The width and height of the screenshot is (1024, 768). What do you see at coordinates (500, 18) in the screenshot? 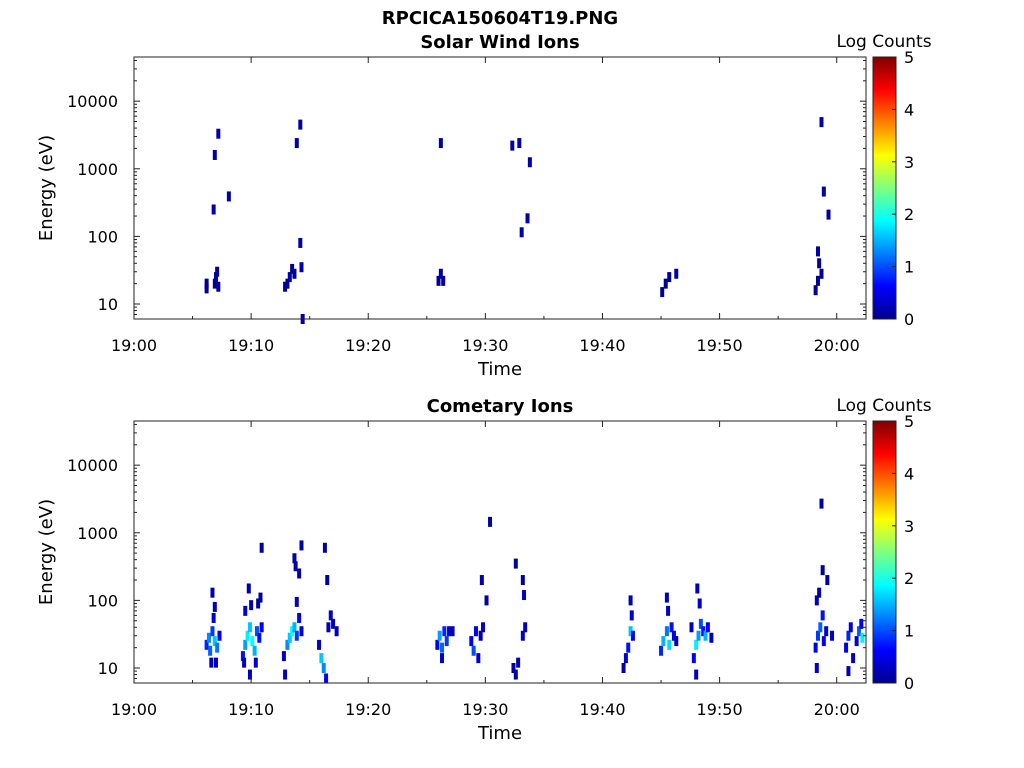
I see `figure-title: RPCICA150604T19.PNG` at bounding box center [500, 18].